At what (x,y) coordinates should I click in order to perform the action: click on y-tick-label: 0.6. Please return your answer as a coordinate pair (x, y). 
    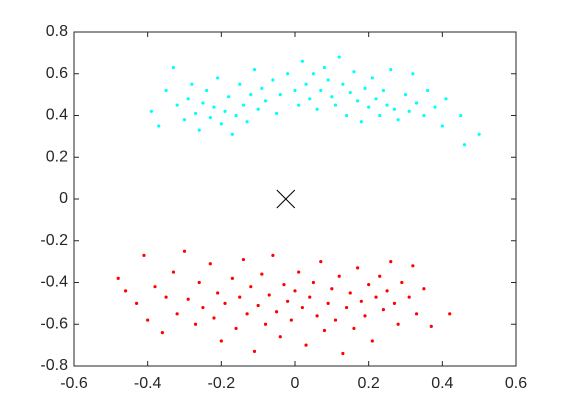
    Looking at the image, I should click on (57, 73).